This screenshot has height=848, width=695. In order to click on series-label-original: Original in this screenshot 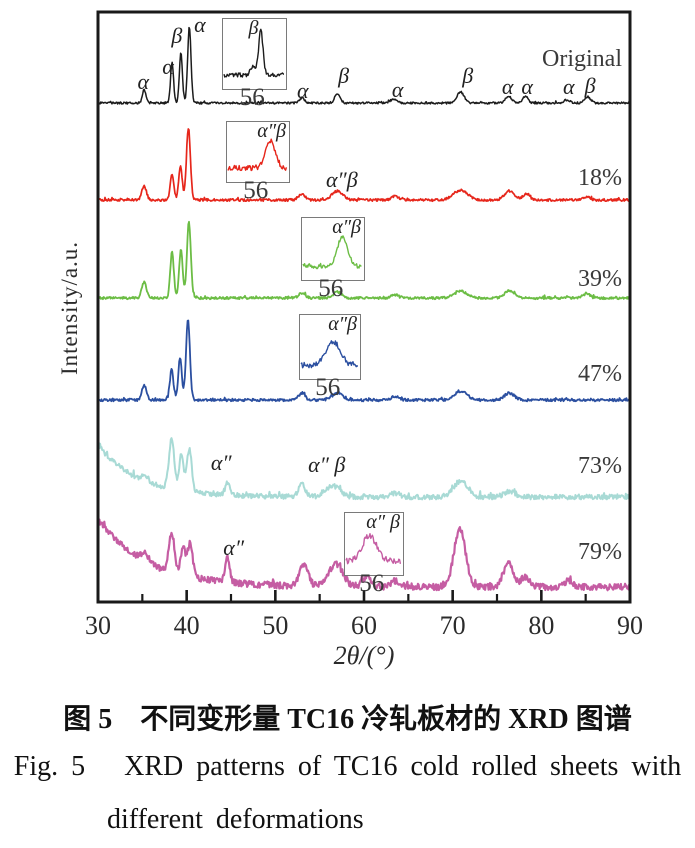, I will do `click(582, 59)`.